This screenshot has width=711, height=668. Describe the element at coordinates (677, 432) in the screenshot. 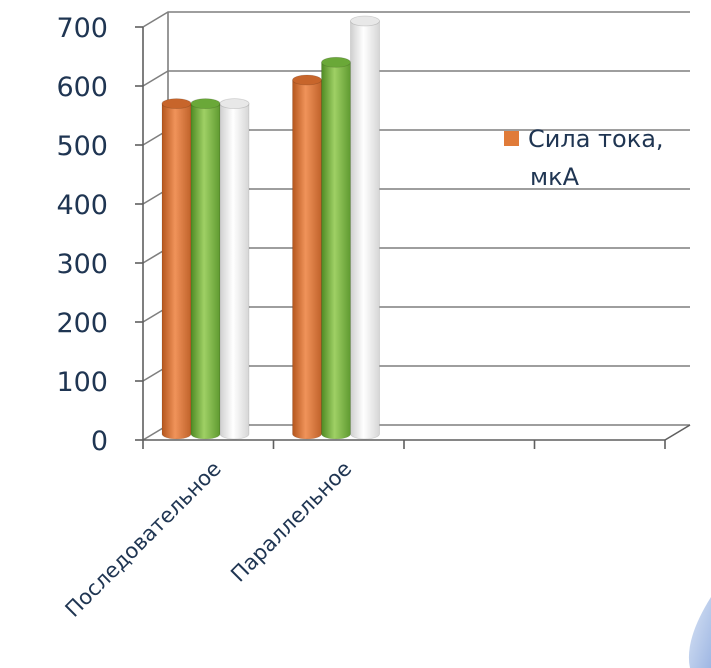

I see `floor-right-edge` at that location.